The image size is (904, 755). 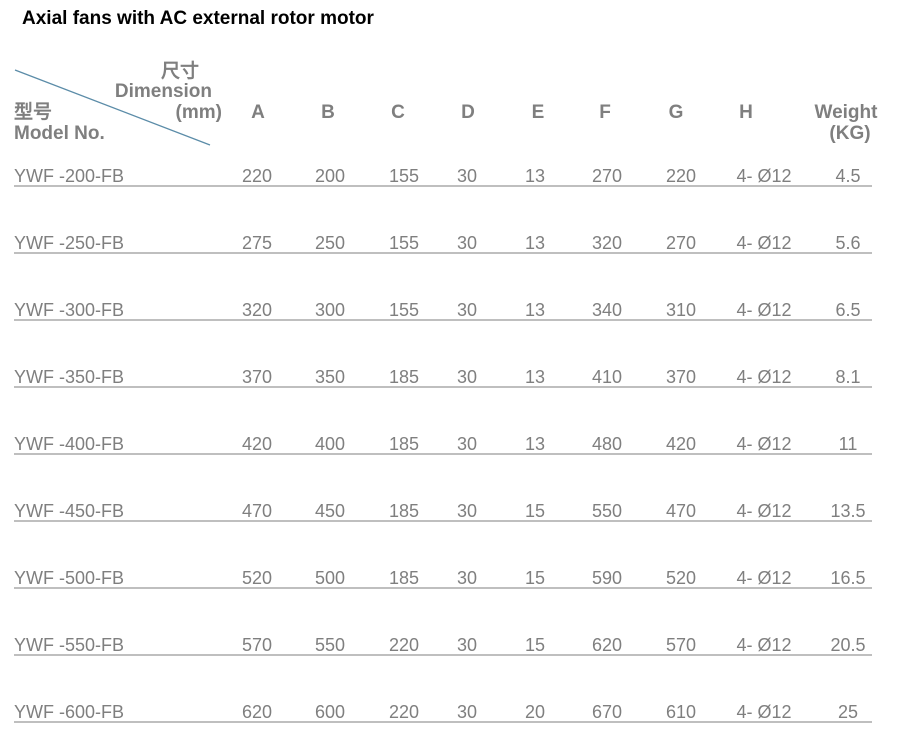 I want to click on value-cell: 590, so click(x=607, y=578).